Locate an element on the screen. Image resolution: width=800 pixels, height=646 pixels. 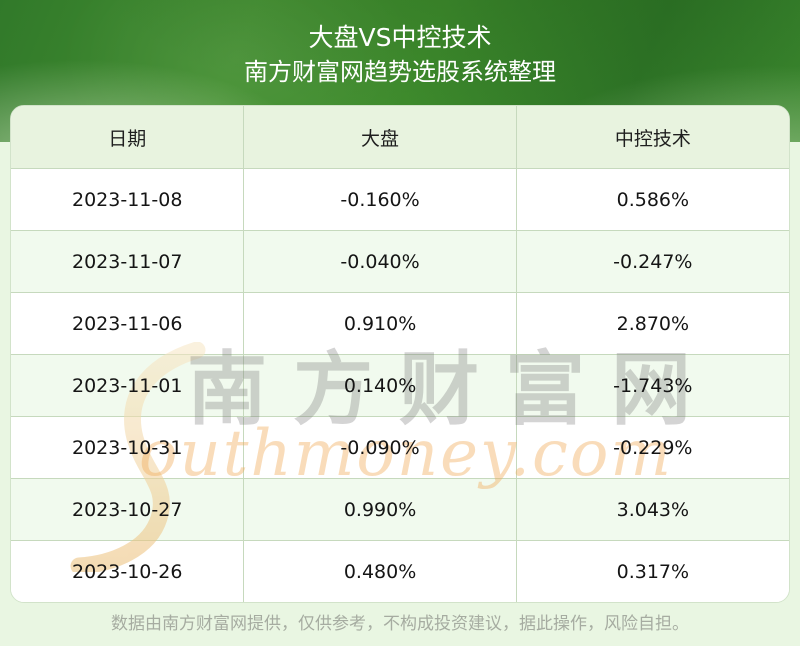
column-header-stock: 中控技术 is located at coordinates (653, 137).